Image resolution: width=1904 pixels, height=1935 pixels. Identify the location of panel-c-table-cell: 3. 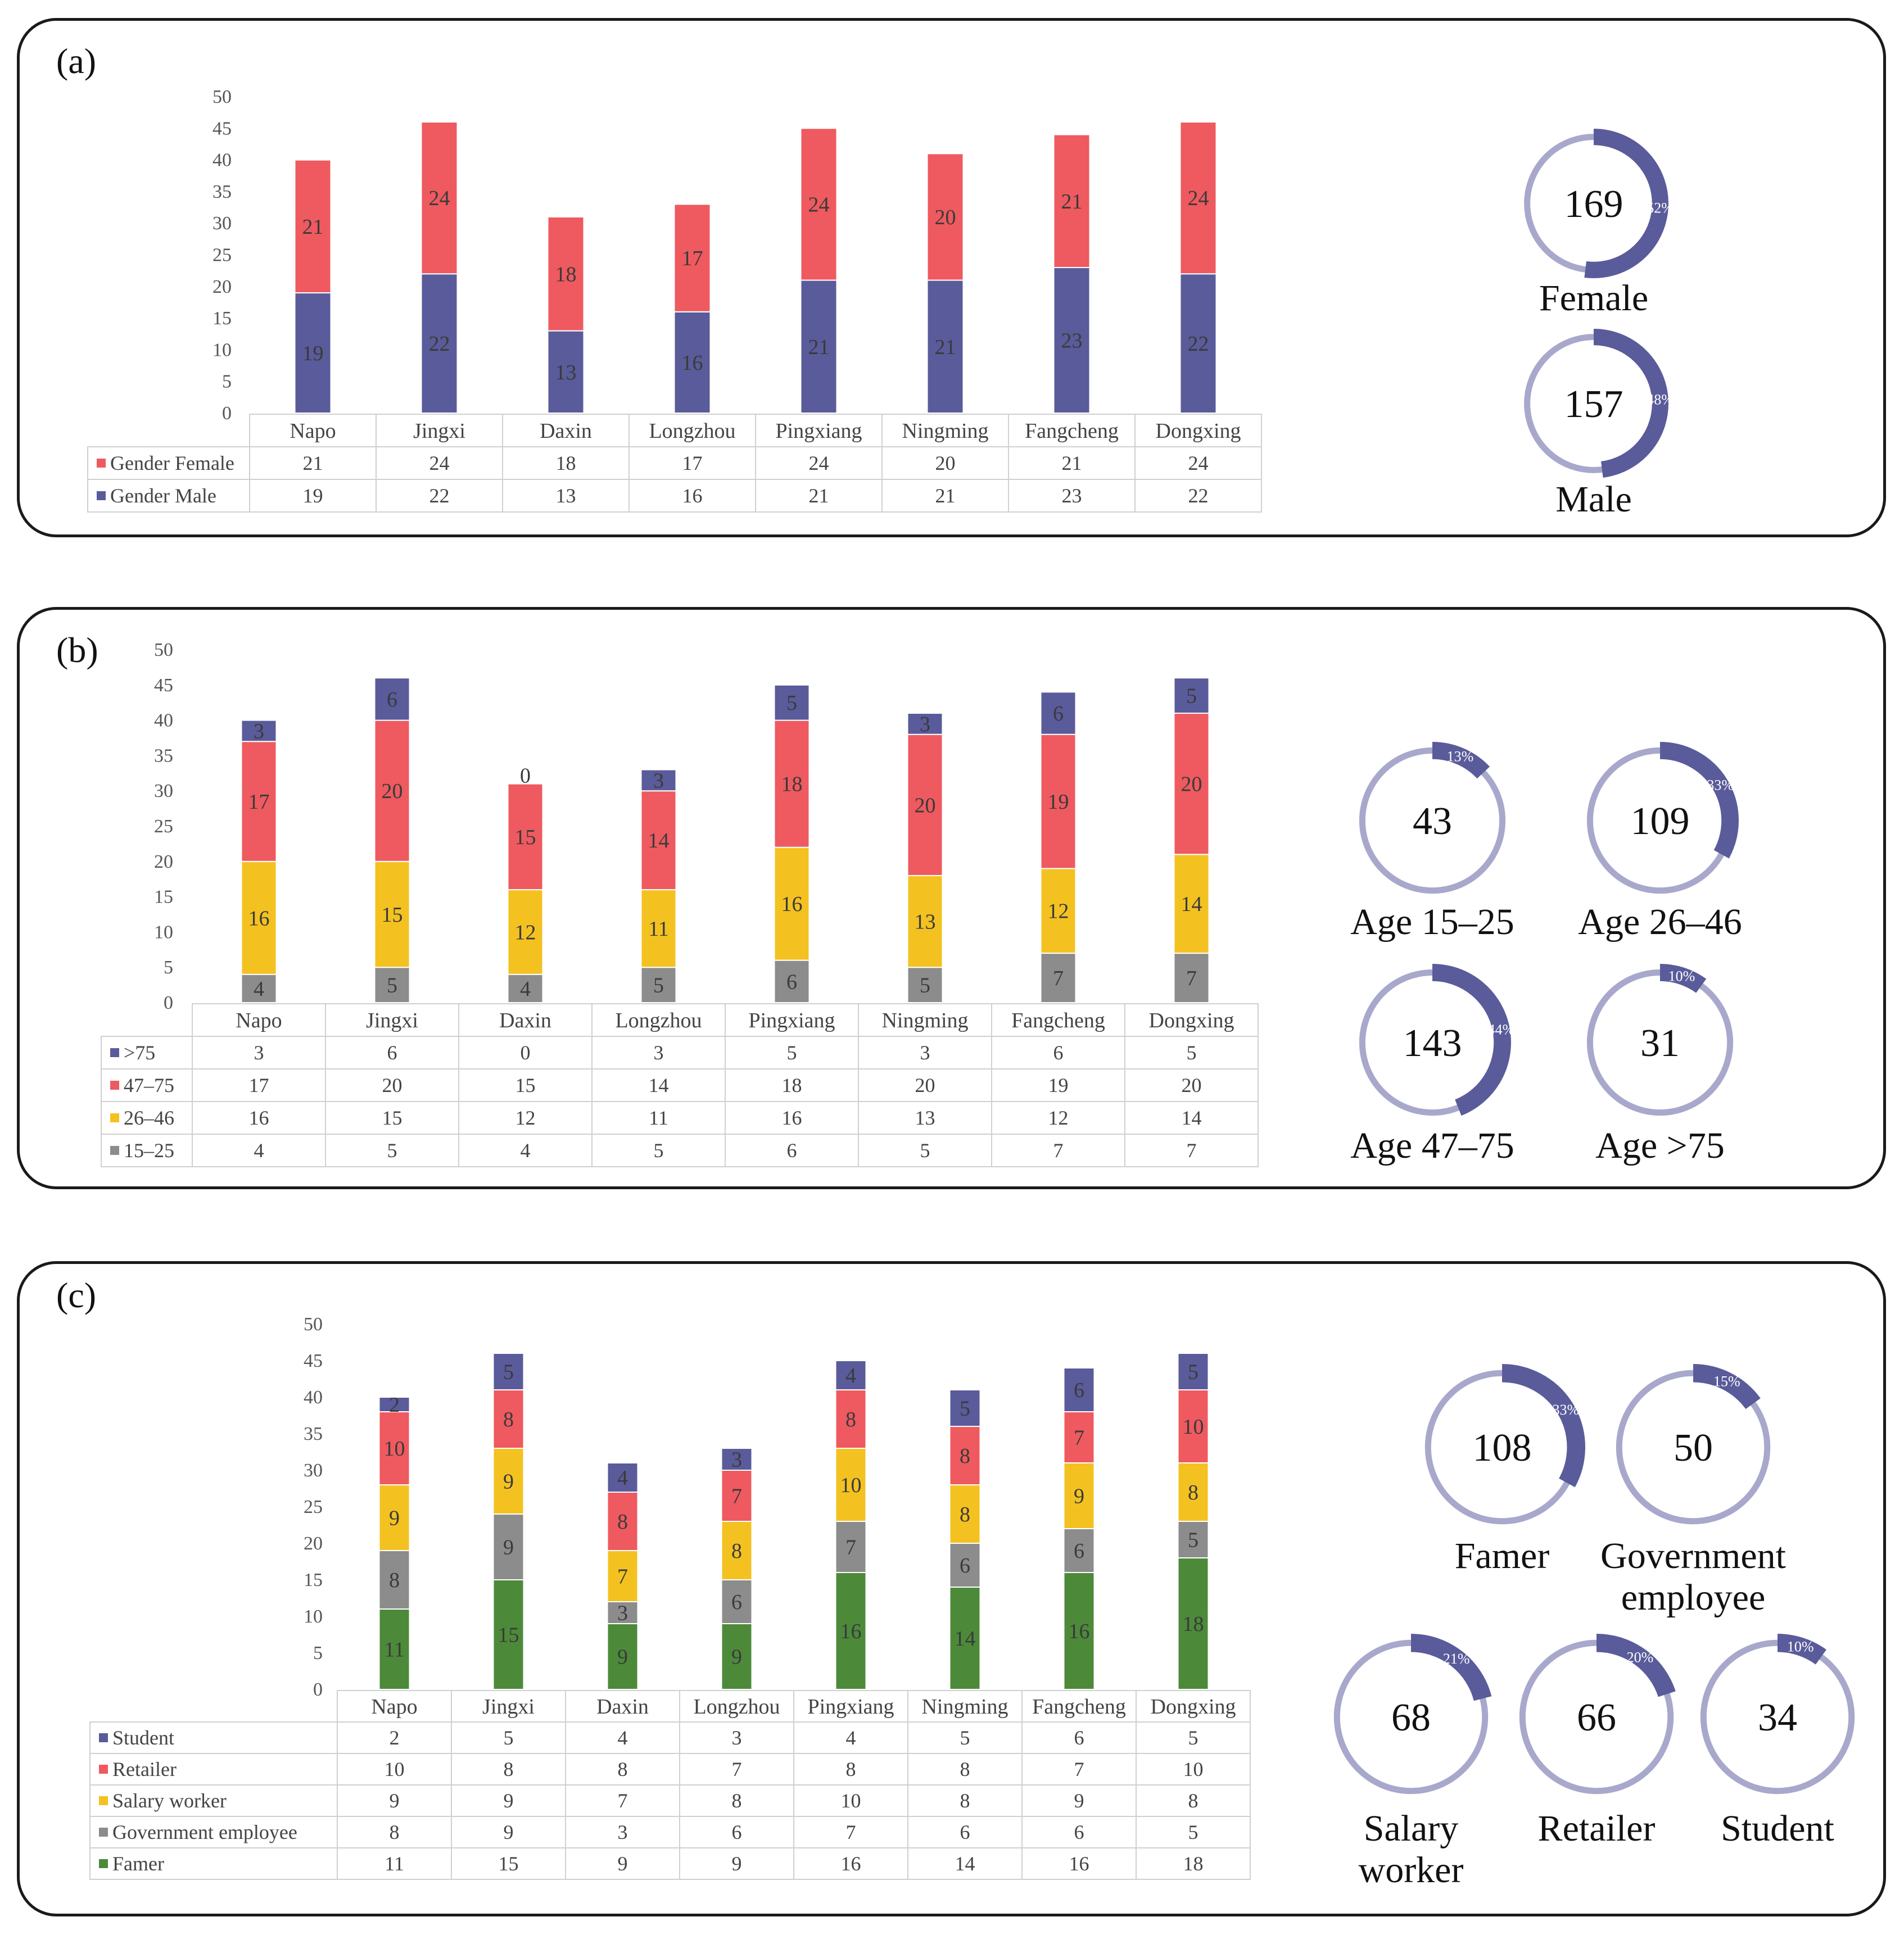
(737, 1737).